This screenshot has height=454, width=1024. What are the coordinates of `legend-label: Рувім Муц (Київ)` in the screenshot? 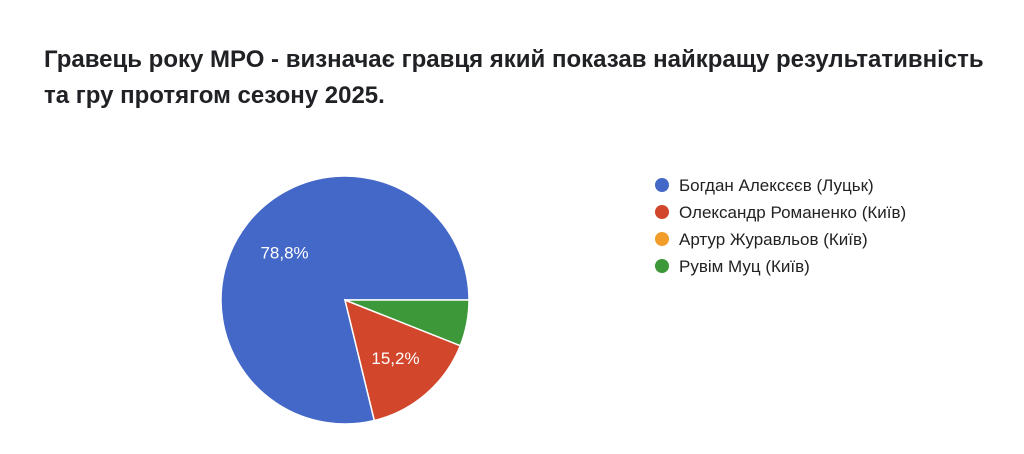 It's located at (744, 266).